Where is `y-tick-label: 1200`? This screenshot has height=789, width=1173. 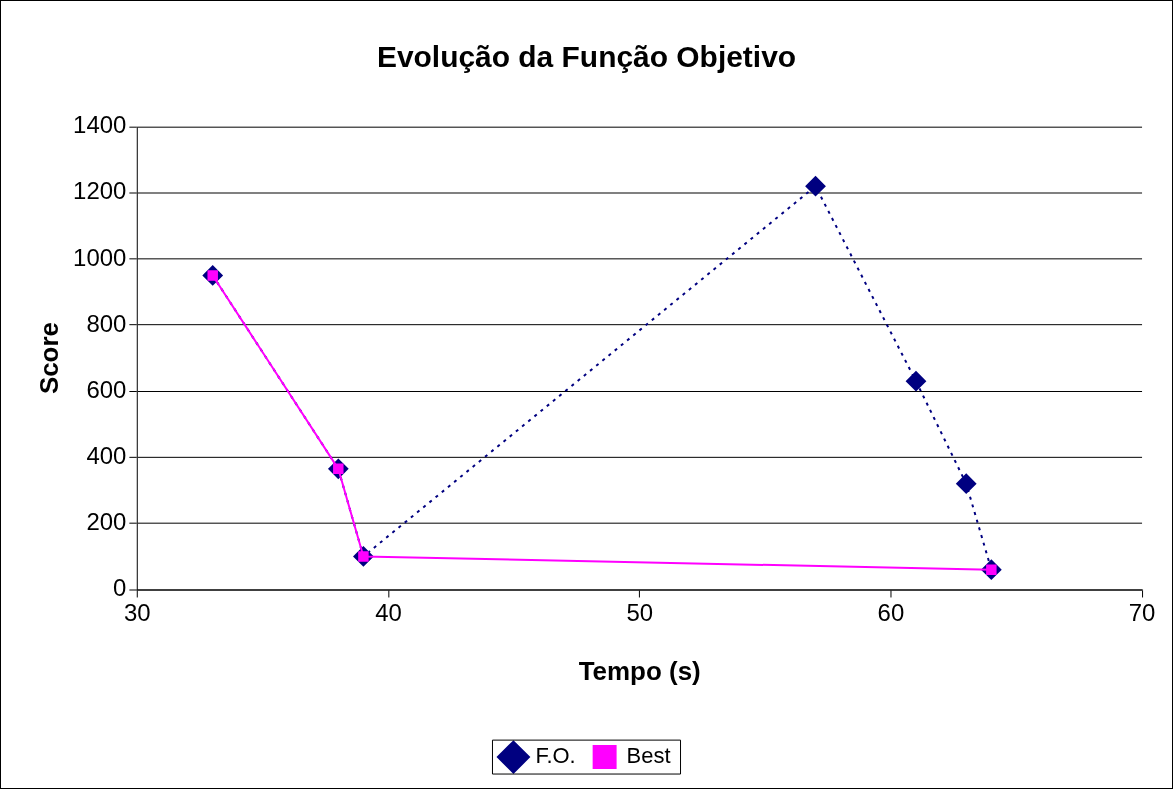
y-tick-label: 1200 is located at coordinates (100, 191).